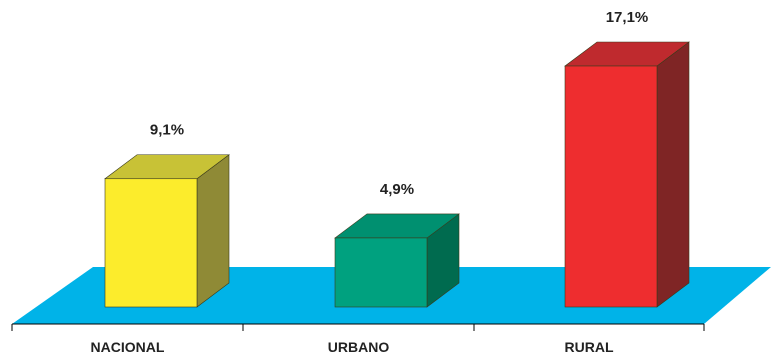 The width and height of the screenshot is (771, 354). What do you see at coordinates (358, 327) in the screenshot?
I see `x-axis` at bounding box center [358, 327].